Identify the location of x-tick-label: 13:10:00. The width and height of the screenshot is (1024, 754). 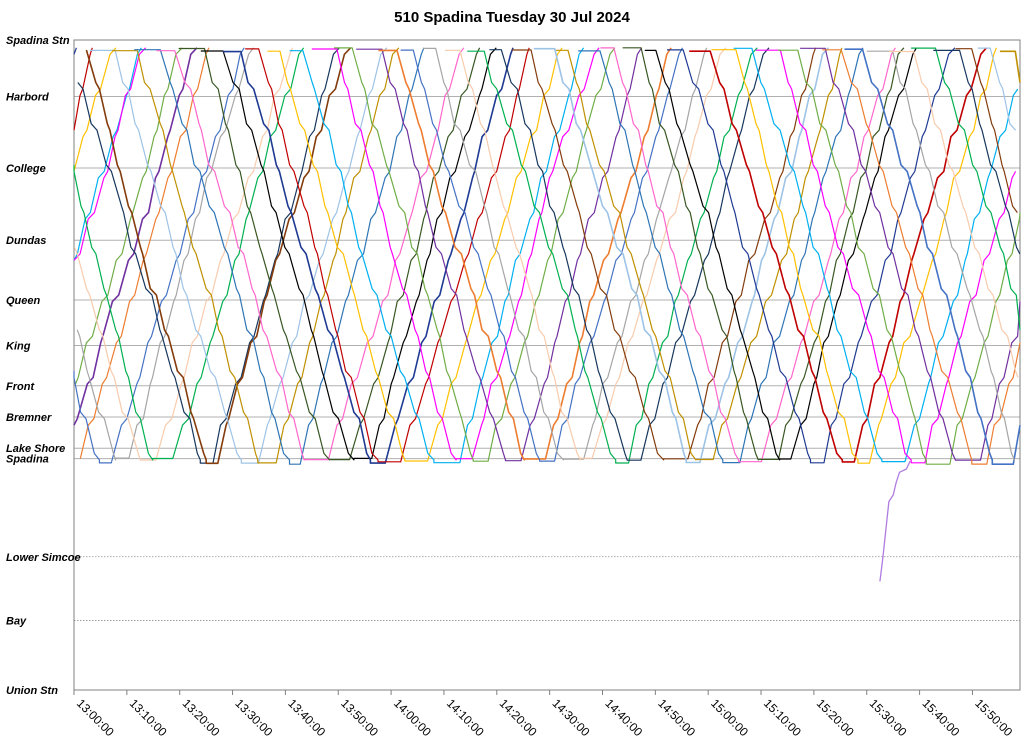
(148, 717).